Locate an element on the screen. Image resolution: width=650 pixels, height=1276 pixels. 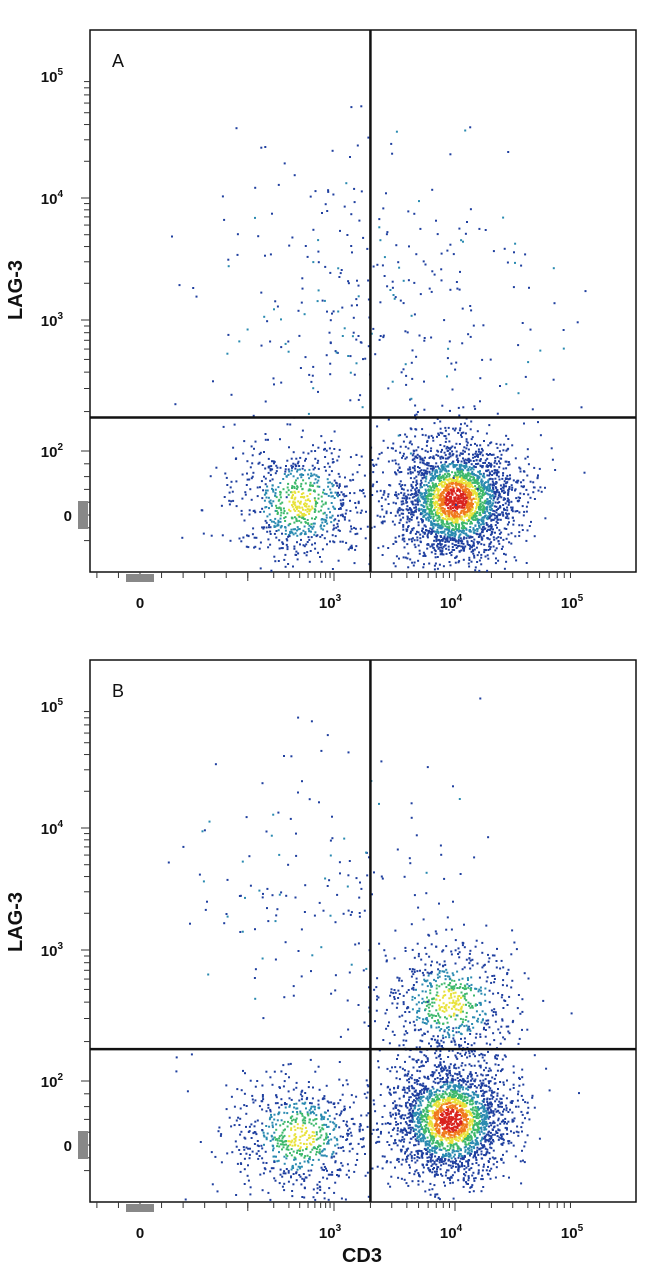
x-zero-marker is located at coordinates (140, 578).